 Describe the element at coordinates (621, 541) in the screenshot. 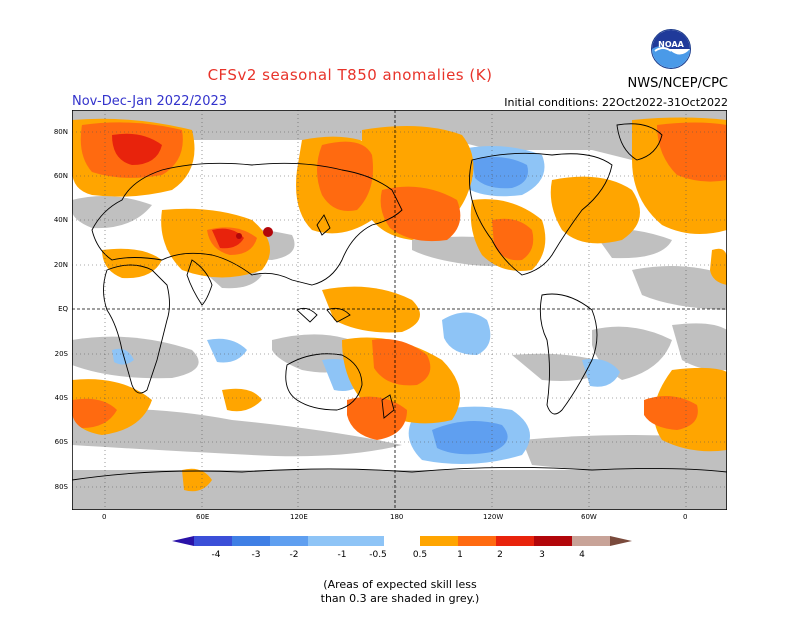

I see `legend-arrow-high` at that location.